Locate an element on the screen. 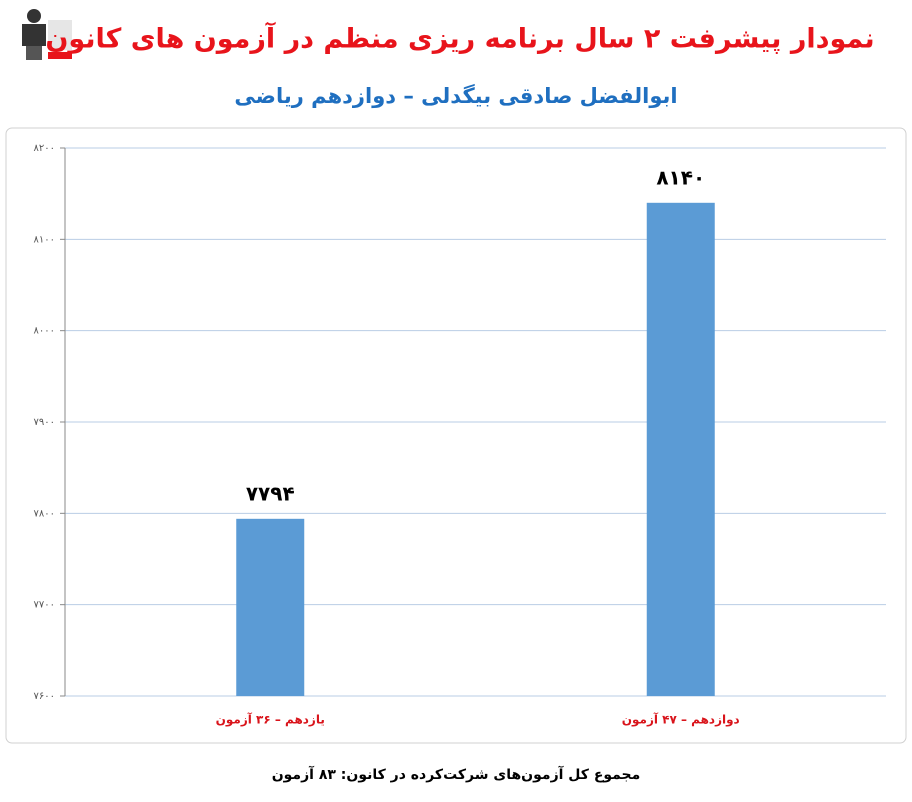 This screenshot has height=802, width=912. value-label: ۷۷۹۴ is located at coordinates (270, 493).